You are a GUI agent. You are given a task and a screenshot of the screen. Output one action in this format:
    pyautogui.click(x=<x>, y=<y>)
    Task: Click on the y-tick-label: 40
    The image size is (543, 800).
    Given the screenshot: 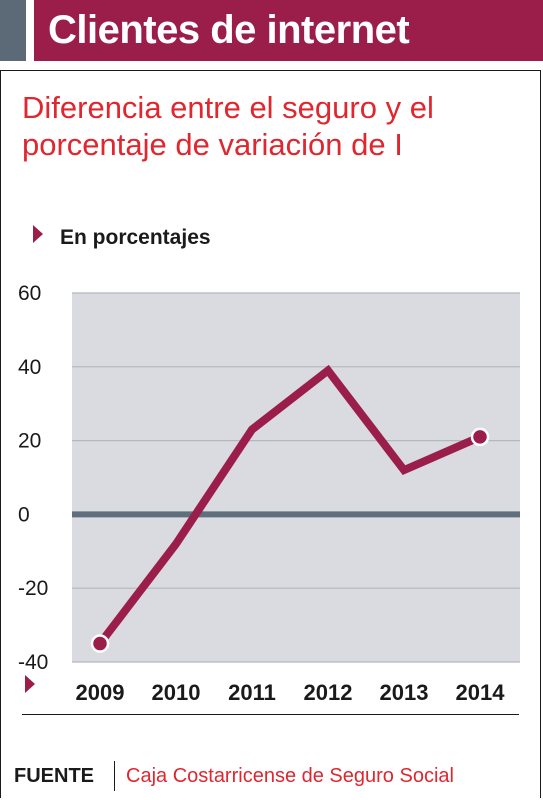 What is the action you would take?
    pyautogui.click(x=29, y=367)
    